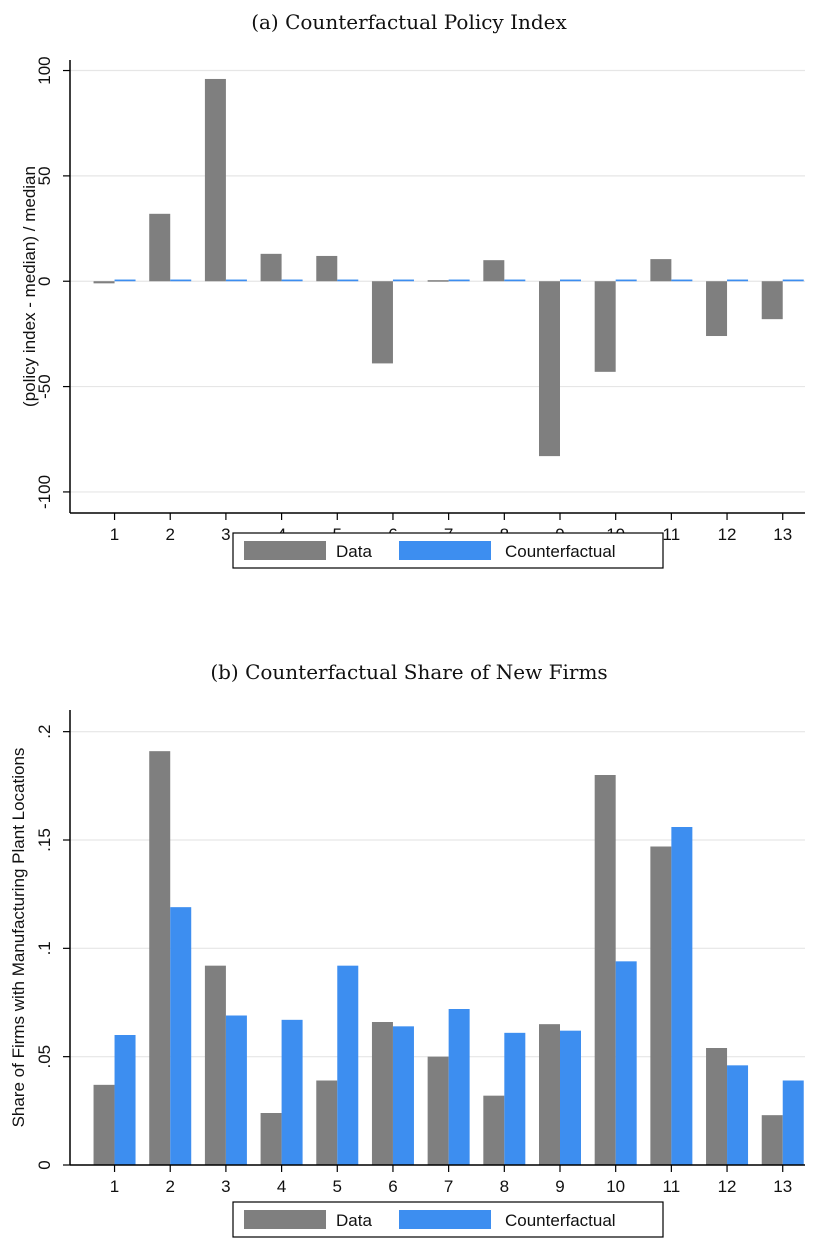 Image resolution: width=818 pixels, height=1250 pixels. I want to click on y-tick-label: -100, so click(44, 492).